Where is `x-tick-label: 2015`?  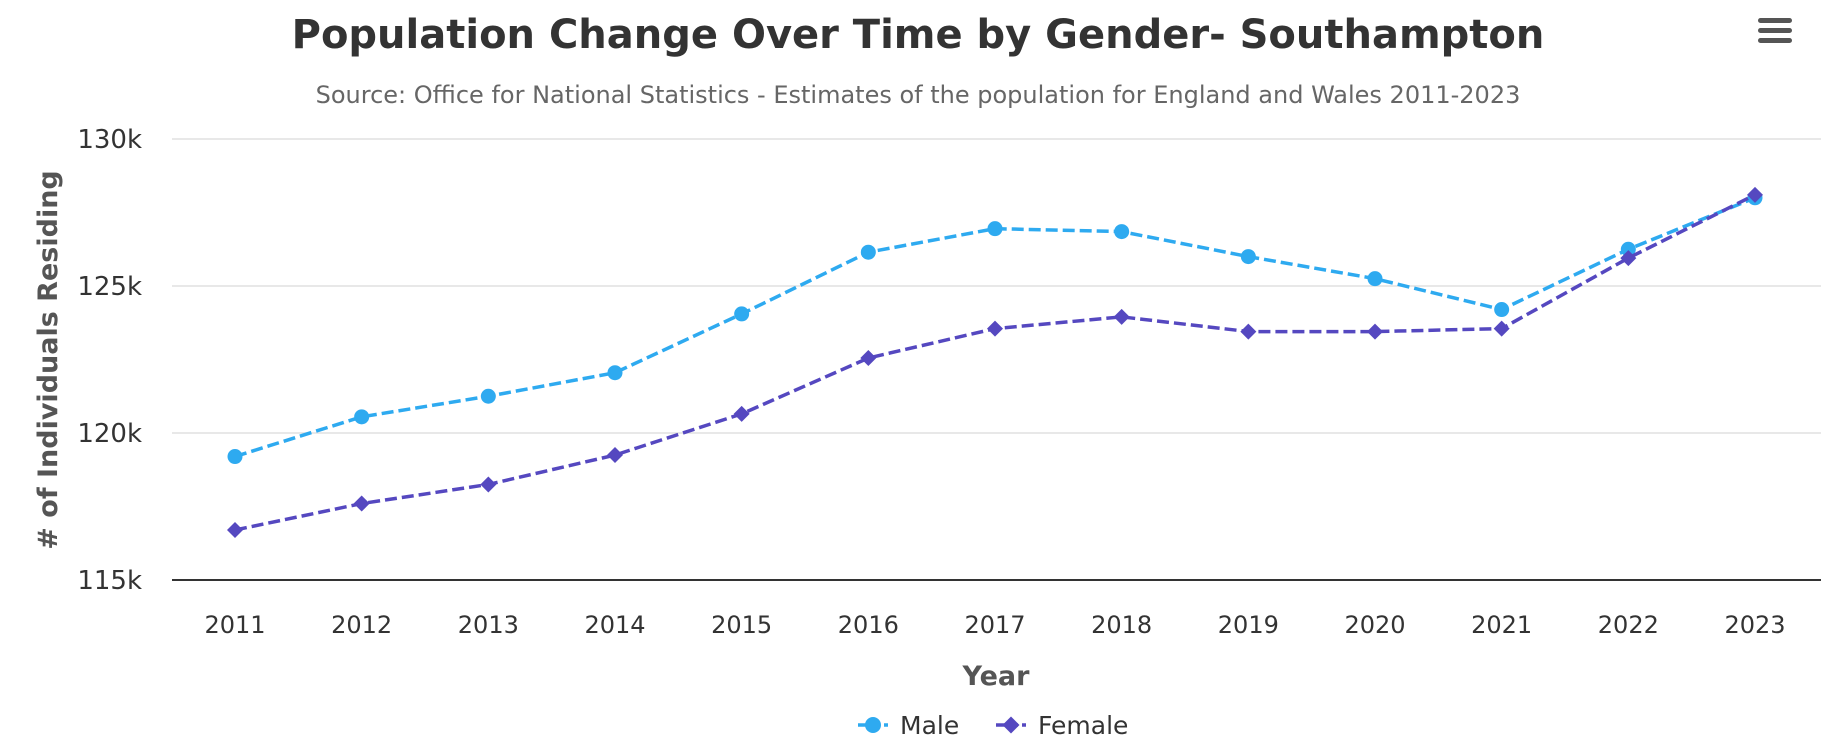
x-tick-label: 2015 is located at coordinates (741, 625).